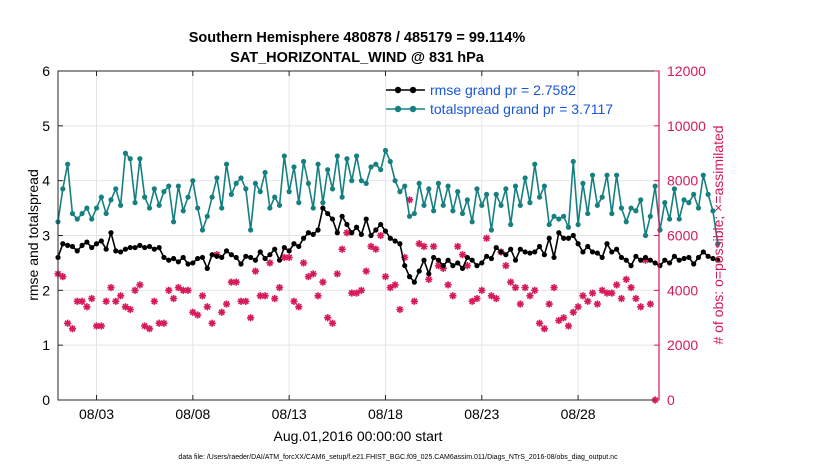 The image size is (830, 470). Describe the element at coordinates (388, 245) in the screenshot. I see `rmse-series-layer` at that location.